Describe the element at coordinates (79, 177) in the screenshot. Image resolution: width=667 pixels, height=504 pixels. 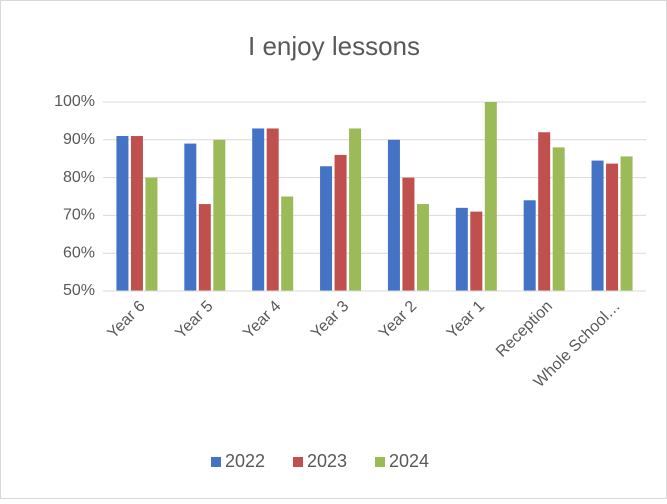
I see `y-tick-label: 80%` at that location.